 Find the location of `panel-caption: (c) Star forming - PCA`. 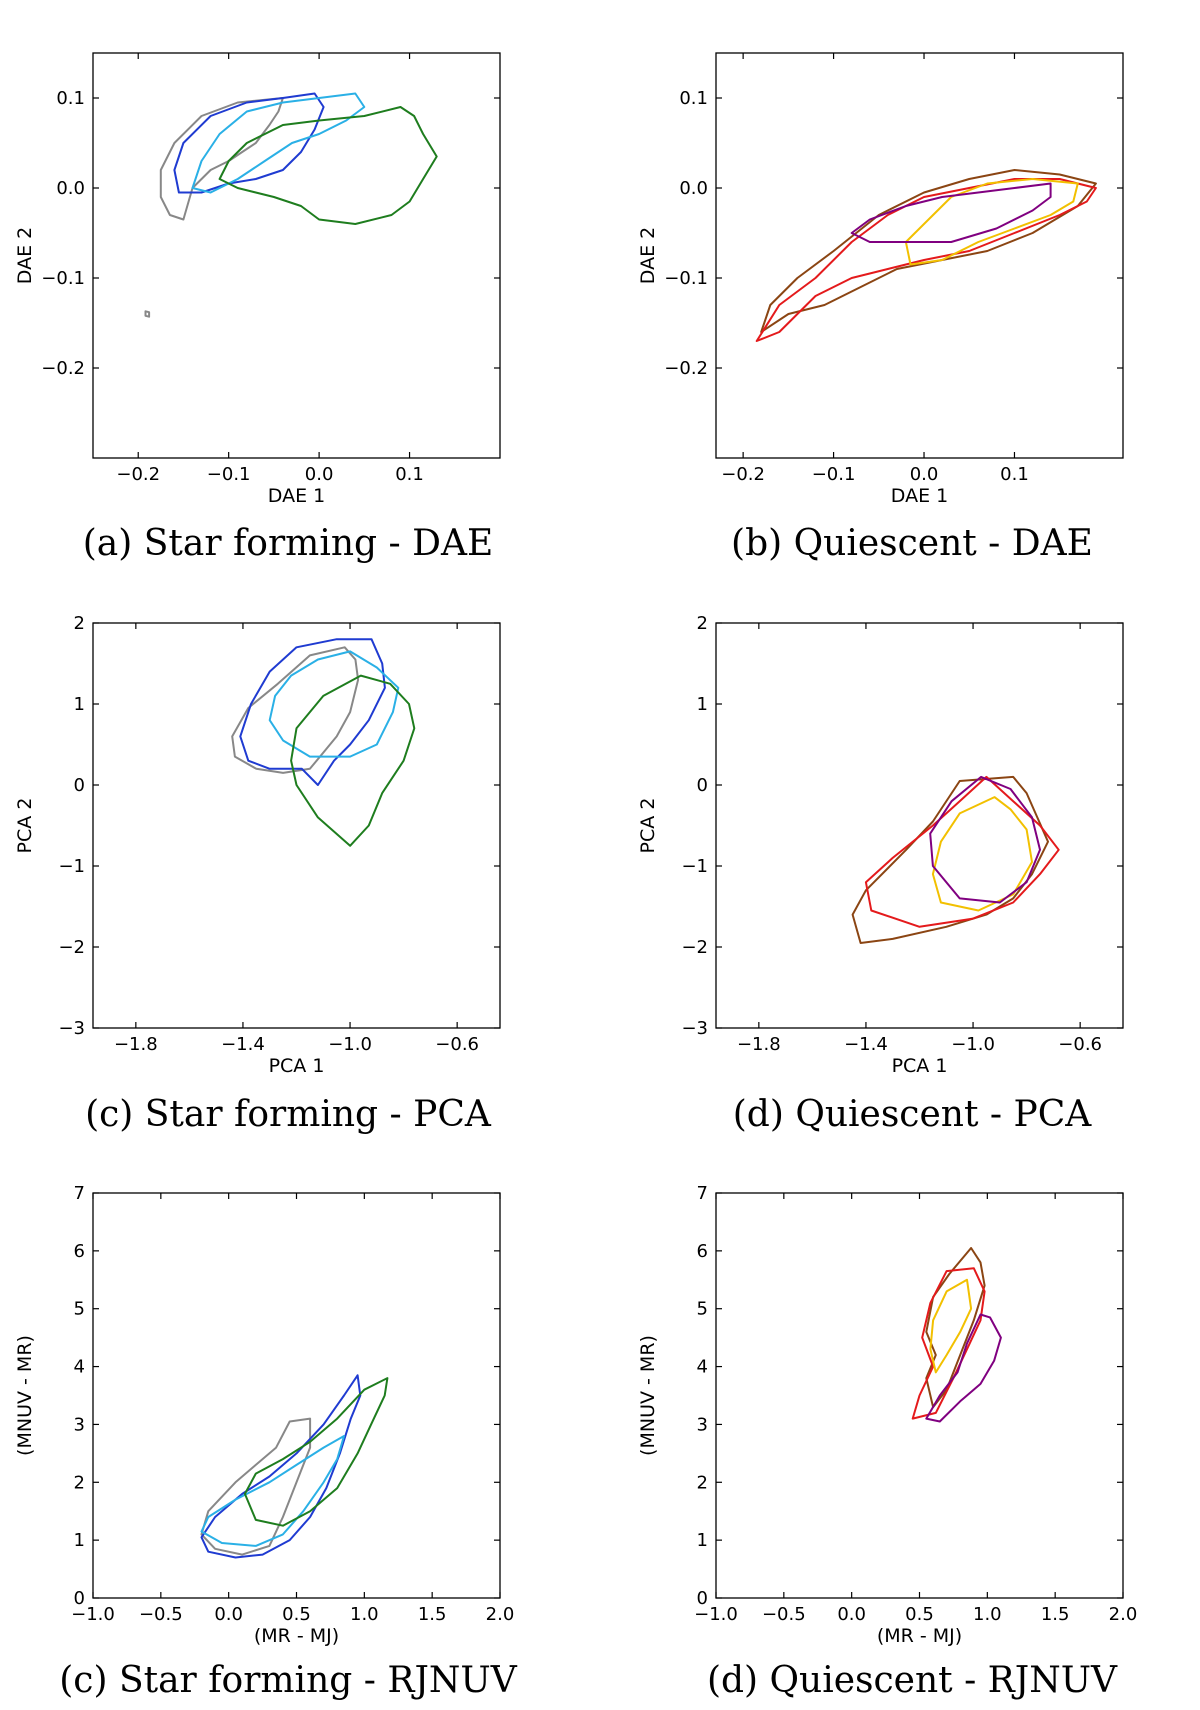

panel-caption: (c) Star forming - PCA is located at coordinates (288, 1114).